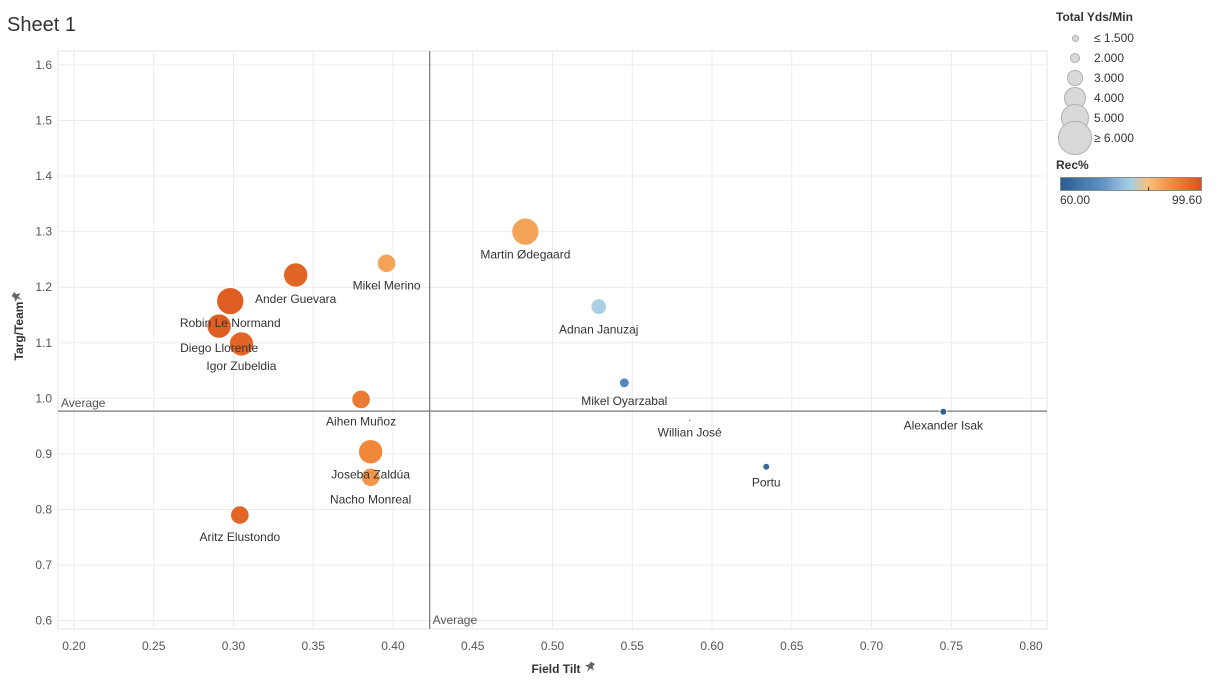 Image resolution: width=1221 pixels, height=684 pixels. What do you see at coordinates (1075, 200) in the screenshot?
I see `color-legend-min: 60.00` at bounding box center [1075, 200].